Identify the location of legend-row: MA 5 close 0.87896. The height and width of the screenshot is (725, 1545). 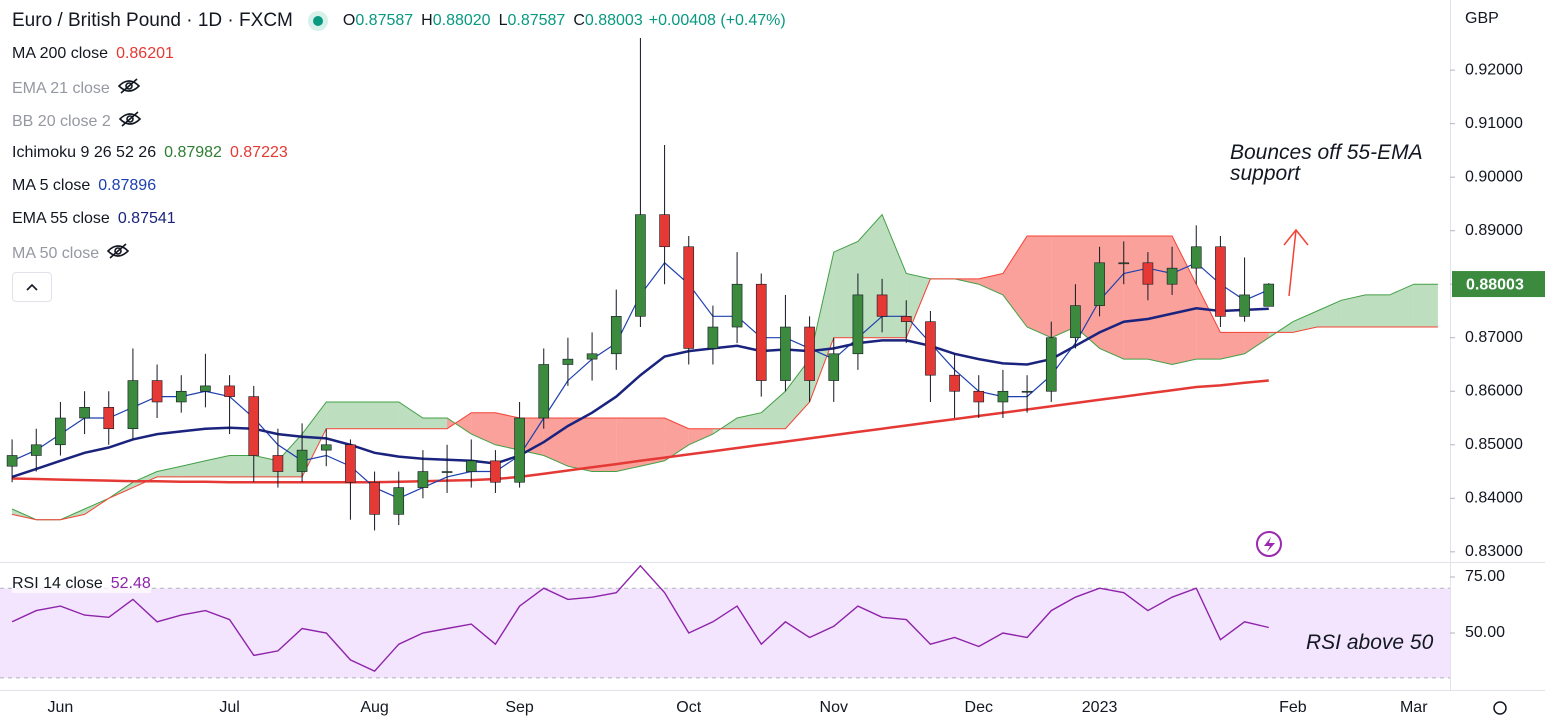
(84, 186).